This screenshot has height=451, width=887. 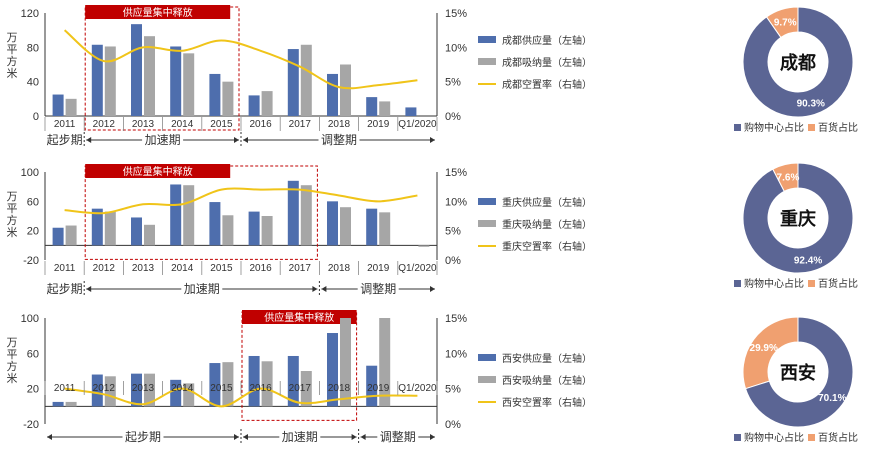 I want to click on legend-label: 重庆供应量（左轴）, so click(x=547, y=202).